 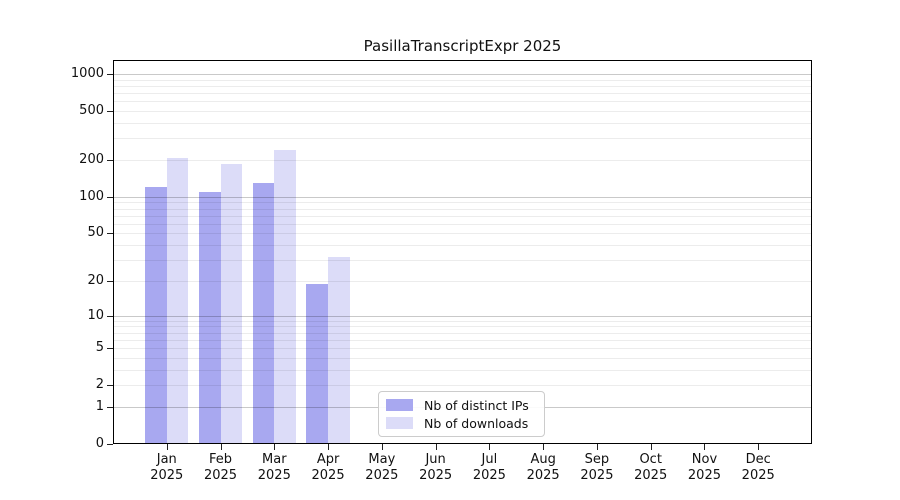 I want to click on x-tick-label: Feb 2025, so click(x=220, y=467).